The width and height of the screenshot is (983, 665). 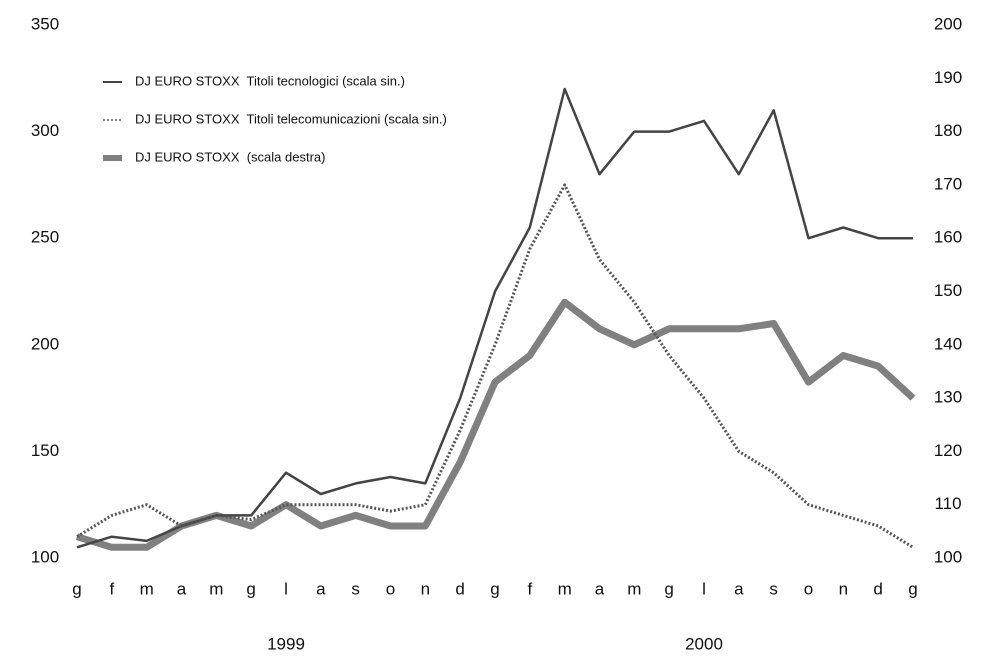 What do you see at coordinates (230, 156) in the screenshot?
I see `legend-label: DJ EURO STOXX (scala destra)` at bounding box center [230, 156].